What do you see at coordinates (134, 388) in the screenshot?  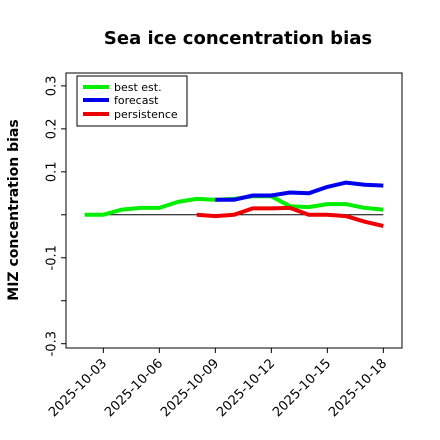 I see `x-tick-label: 2025-10-06` at bounding box center [134, 388].